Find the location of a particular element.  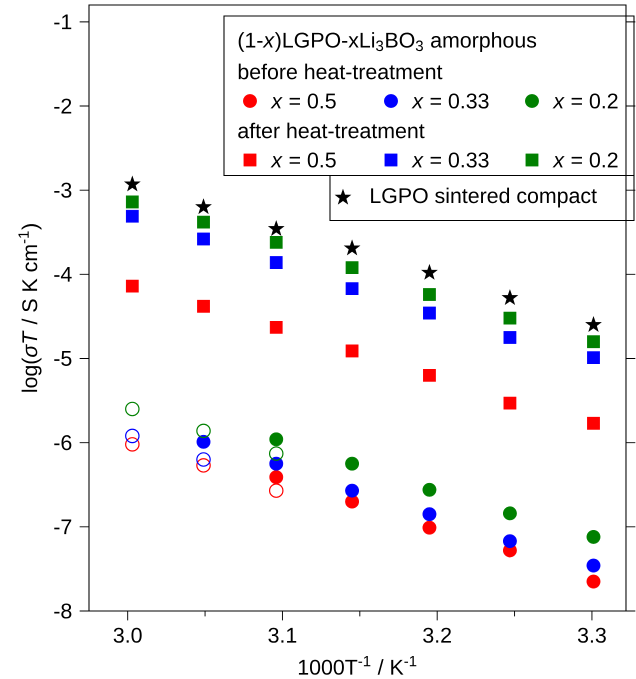

y-tick-label: -6 is located at coordinates (63, 442).